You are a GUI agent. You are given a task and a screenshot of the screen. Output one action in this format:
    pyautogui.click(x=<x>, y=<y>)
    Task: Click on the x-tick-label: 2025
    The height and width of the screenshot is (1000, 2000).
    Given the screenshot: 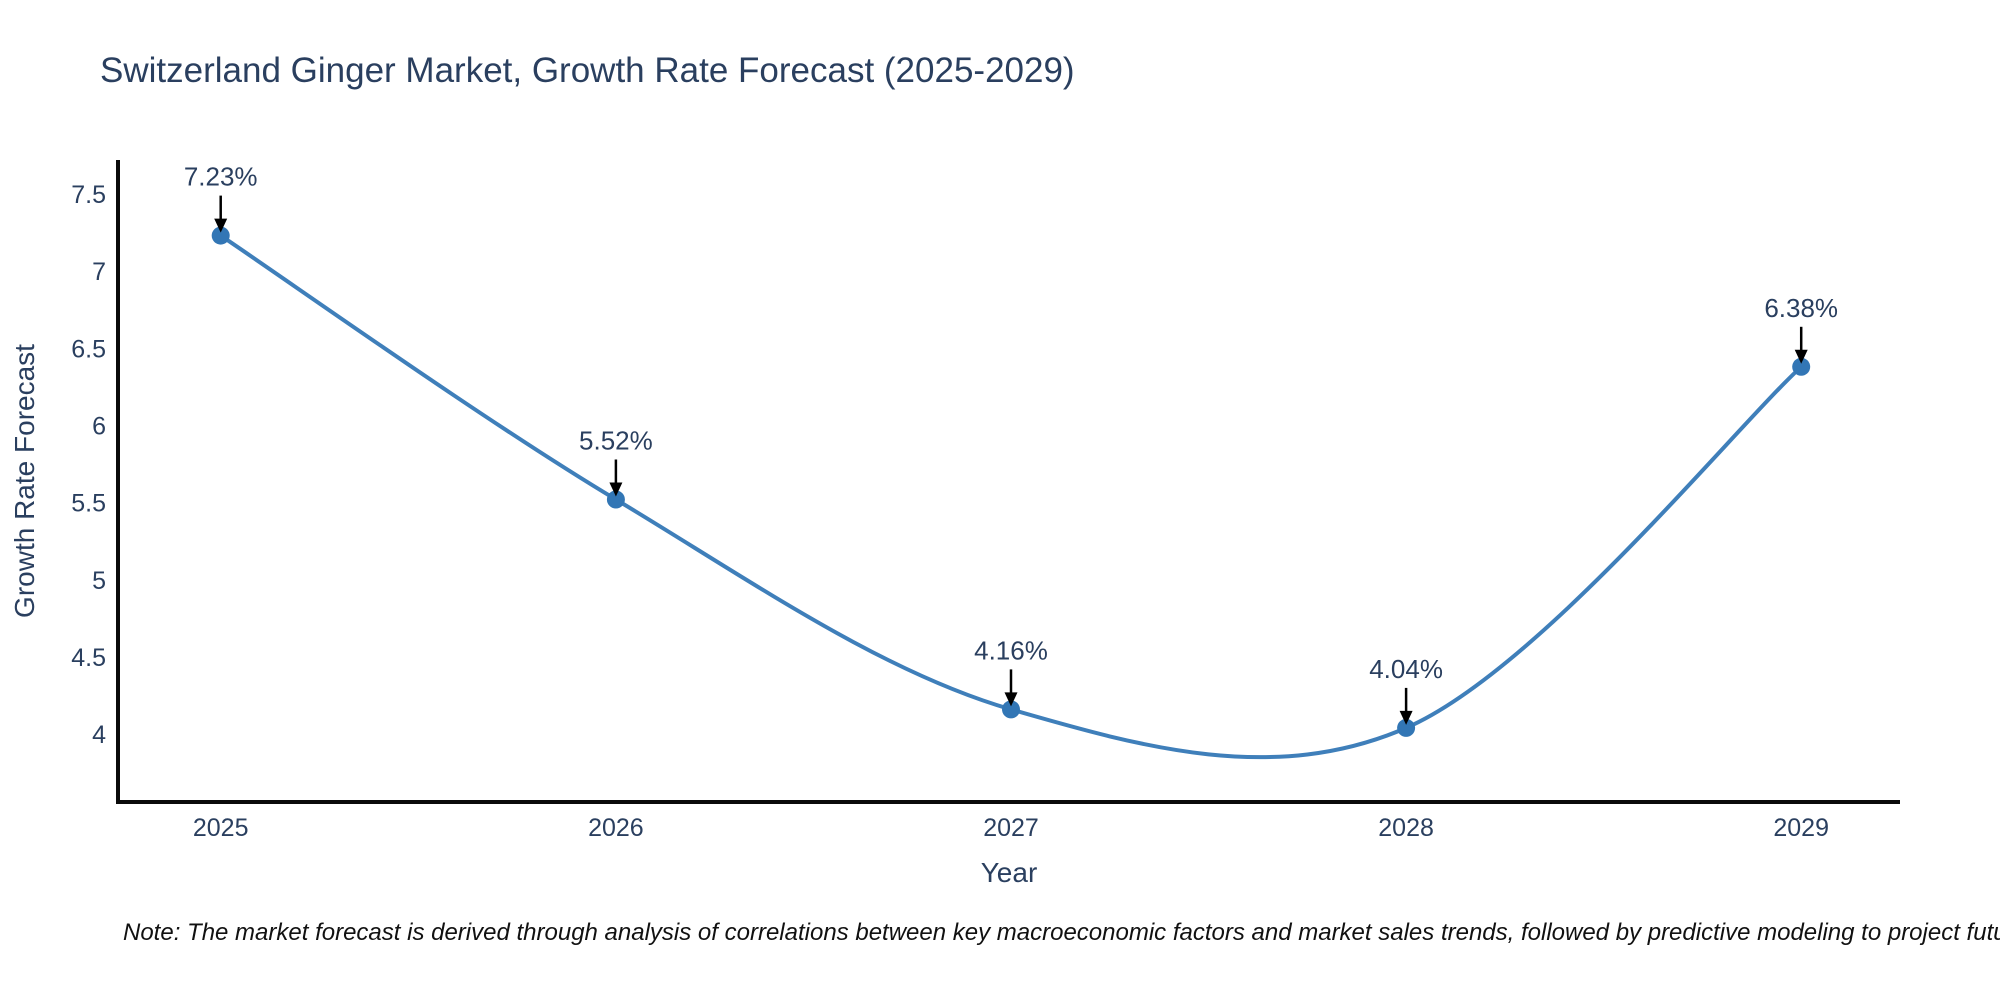 What is the action you would take?
    pyautogui.click(x=221, y=828)
    